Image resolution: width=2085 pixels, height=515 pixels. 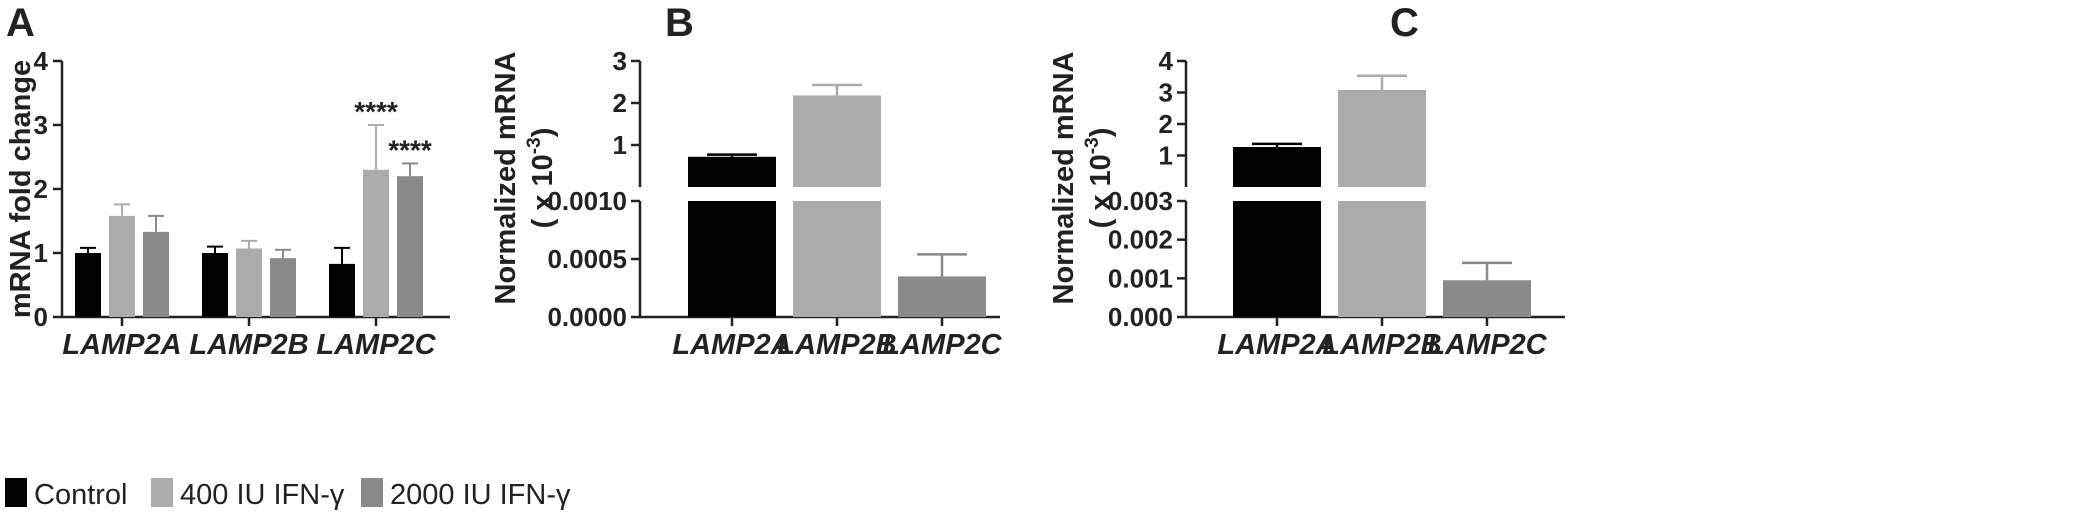 I want to click on bar-lamp2b-400-iu-ifn, so click(x=249, y=282).